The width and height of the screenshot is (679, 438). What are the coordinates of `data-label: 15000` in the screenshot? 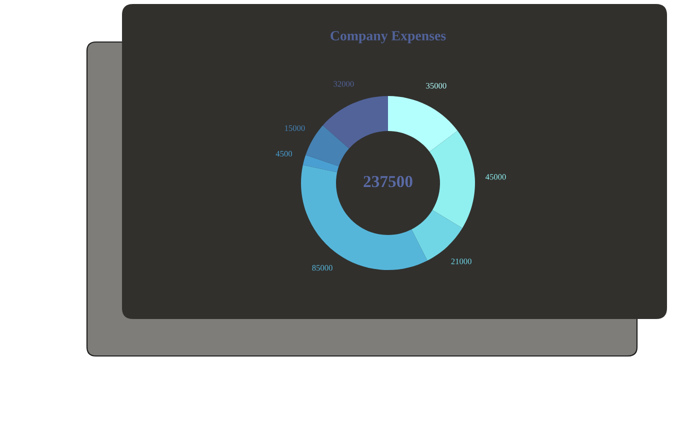 It's located at (295, 128).